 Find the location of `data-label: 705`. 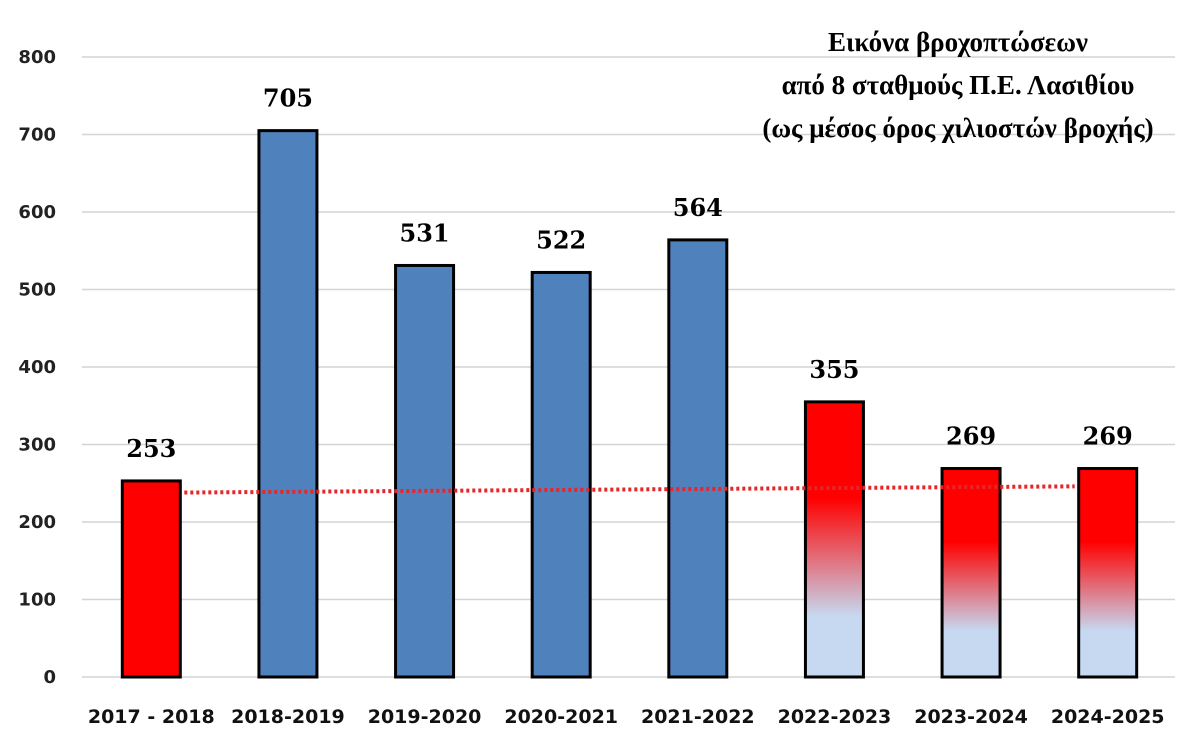

data-label: 705 is located at coordinates (288, 98).